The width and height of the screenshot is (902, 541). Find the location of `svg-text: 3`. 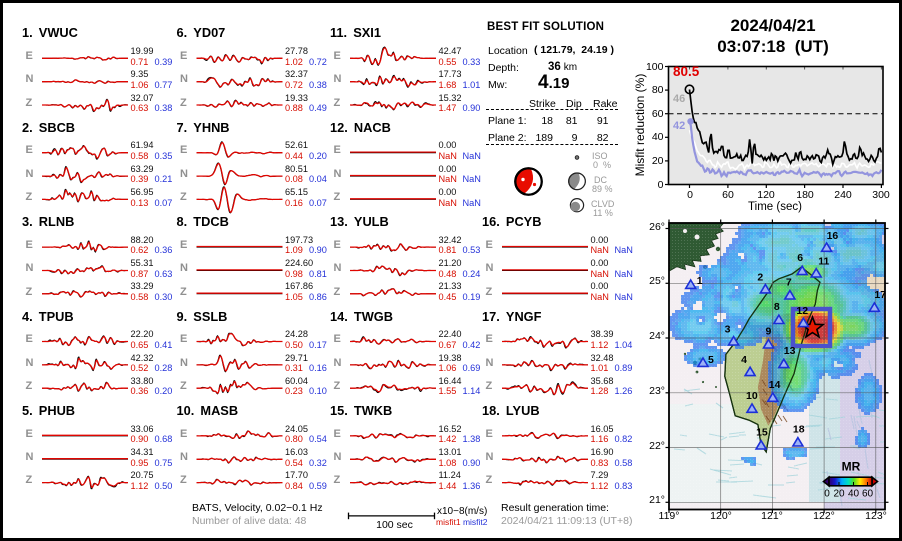

svg-text: 3 is located at coordinates (728, 330).